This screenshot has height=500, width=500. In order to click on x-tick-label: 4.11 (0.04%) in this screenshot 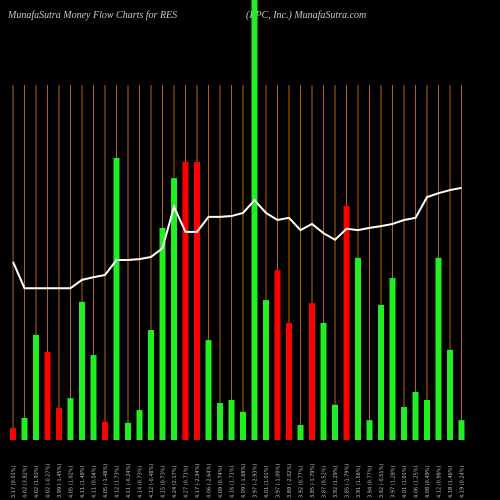, I will do `click(95, 481)`.